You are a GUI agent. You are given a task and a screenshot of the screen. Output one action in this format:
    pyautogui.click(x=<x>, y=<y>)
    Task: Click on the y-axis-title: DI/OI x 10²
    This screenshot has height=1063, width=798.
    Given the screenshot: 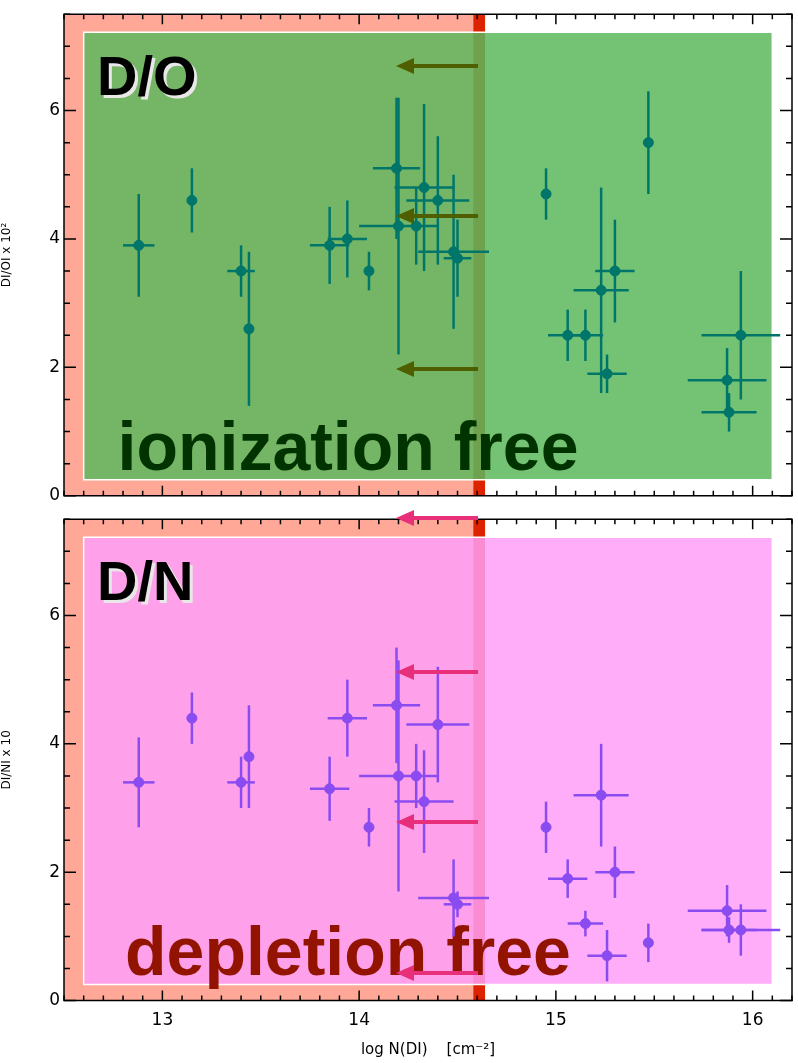 What is the action you would take?
    pyautogui.click(x=7, y=255)
    